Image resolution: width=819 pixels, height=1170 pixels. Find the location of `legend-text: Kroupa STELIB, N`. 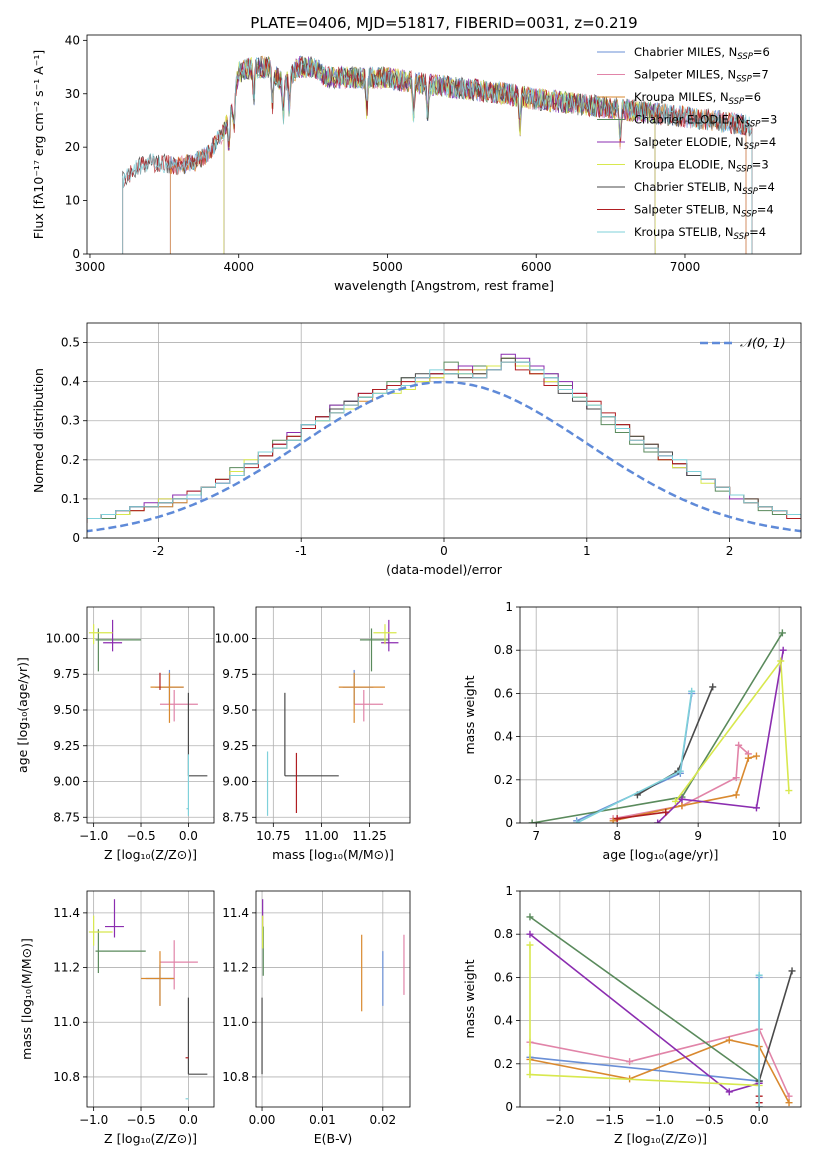

legend-text: Kroupa STELIB, N is located at coordinates (684, 232).